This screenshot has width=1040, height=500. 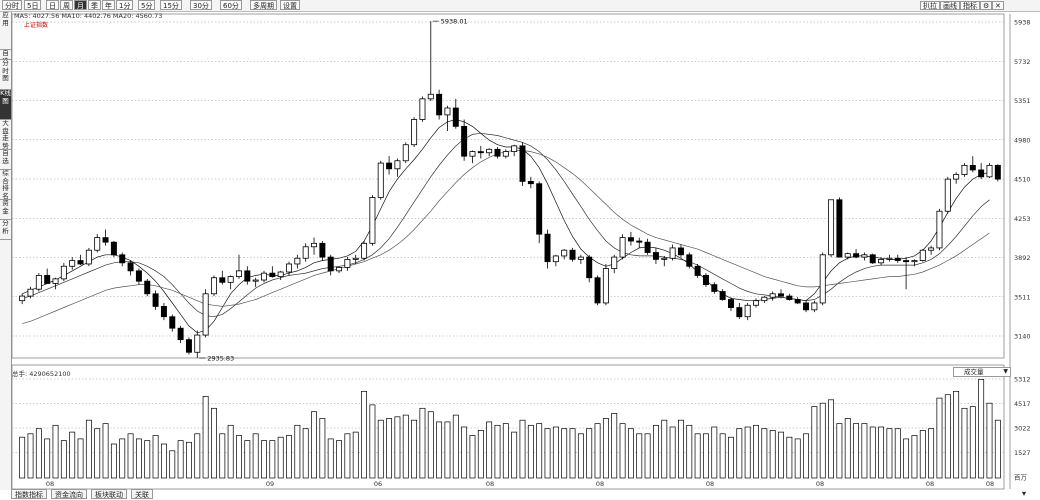 I want to click on period-button-10: 30分, so click(x=201, y=5).